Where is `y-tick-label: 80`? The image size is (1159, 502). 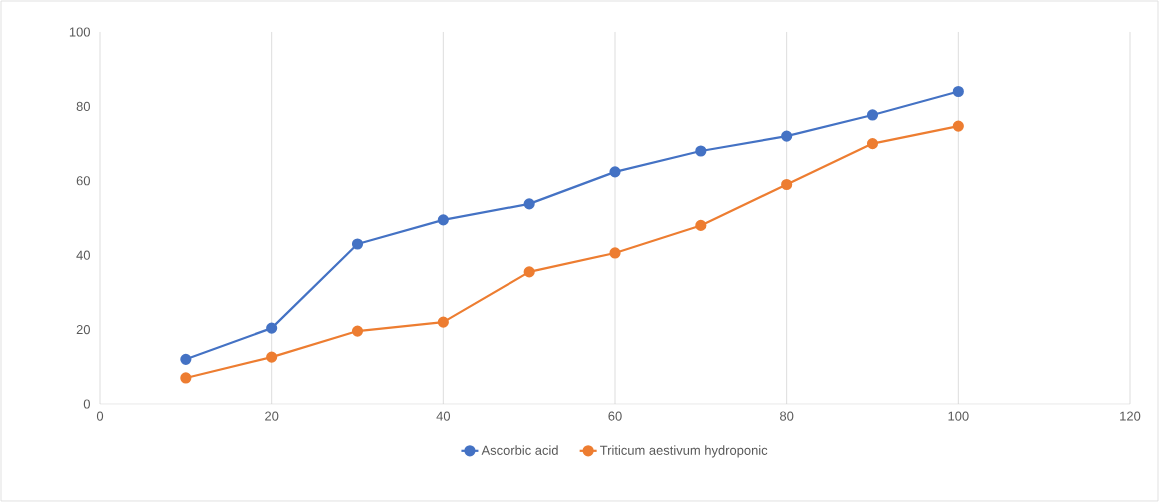
y-tick-label: 80 is located at coordinates (83, 106).